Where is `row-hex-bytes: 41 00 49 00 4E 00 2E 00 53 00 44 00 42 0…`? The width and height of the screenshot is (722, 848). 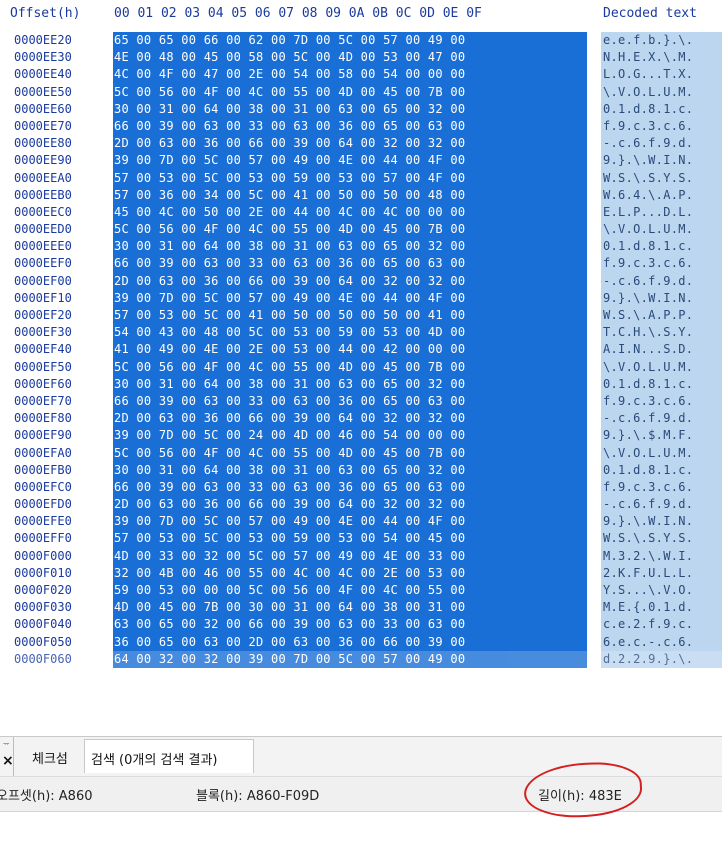 row-hex-bytes: 41 00 49 00 4E 00 2E 00 53 00 44 00 42 0… is located at coordinates (350, 350).